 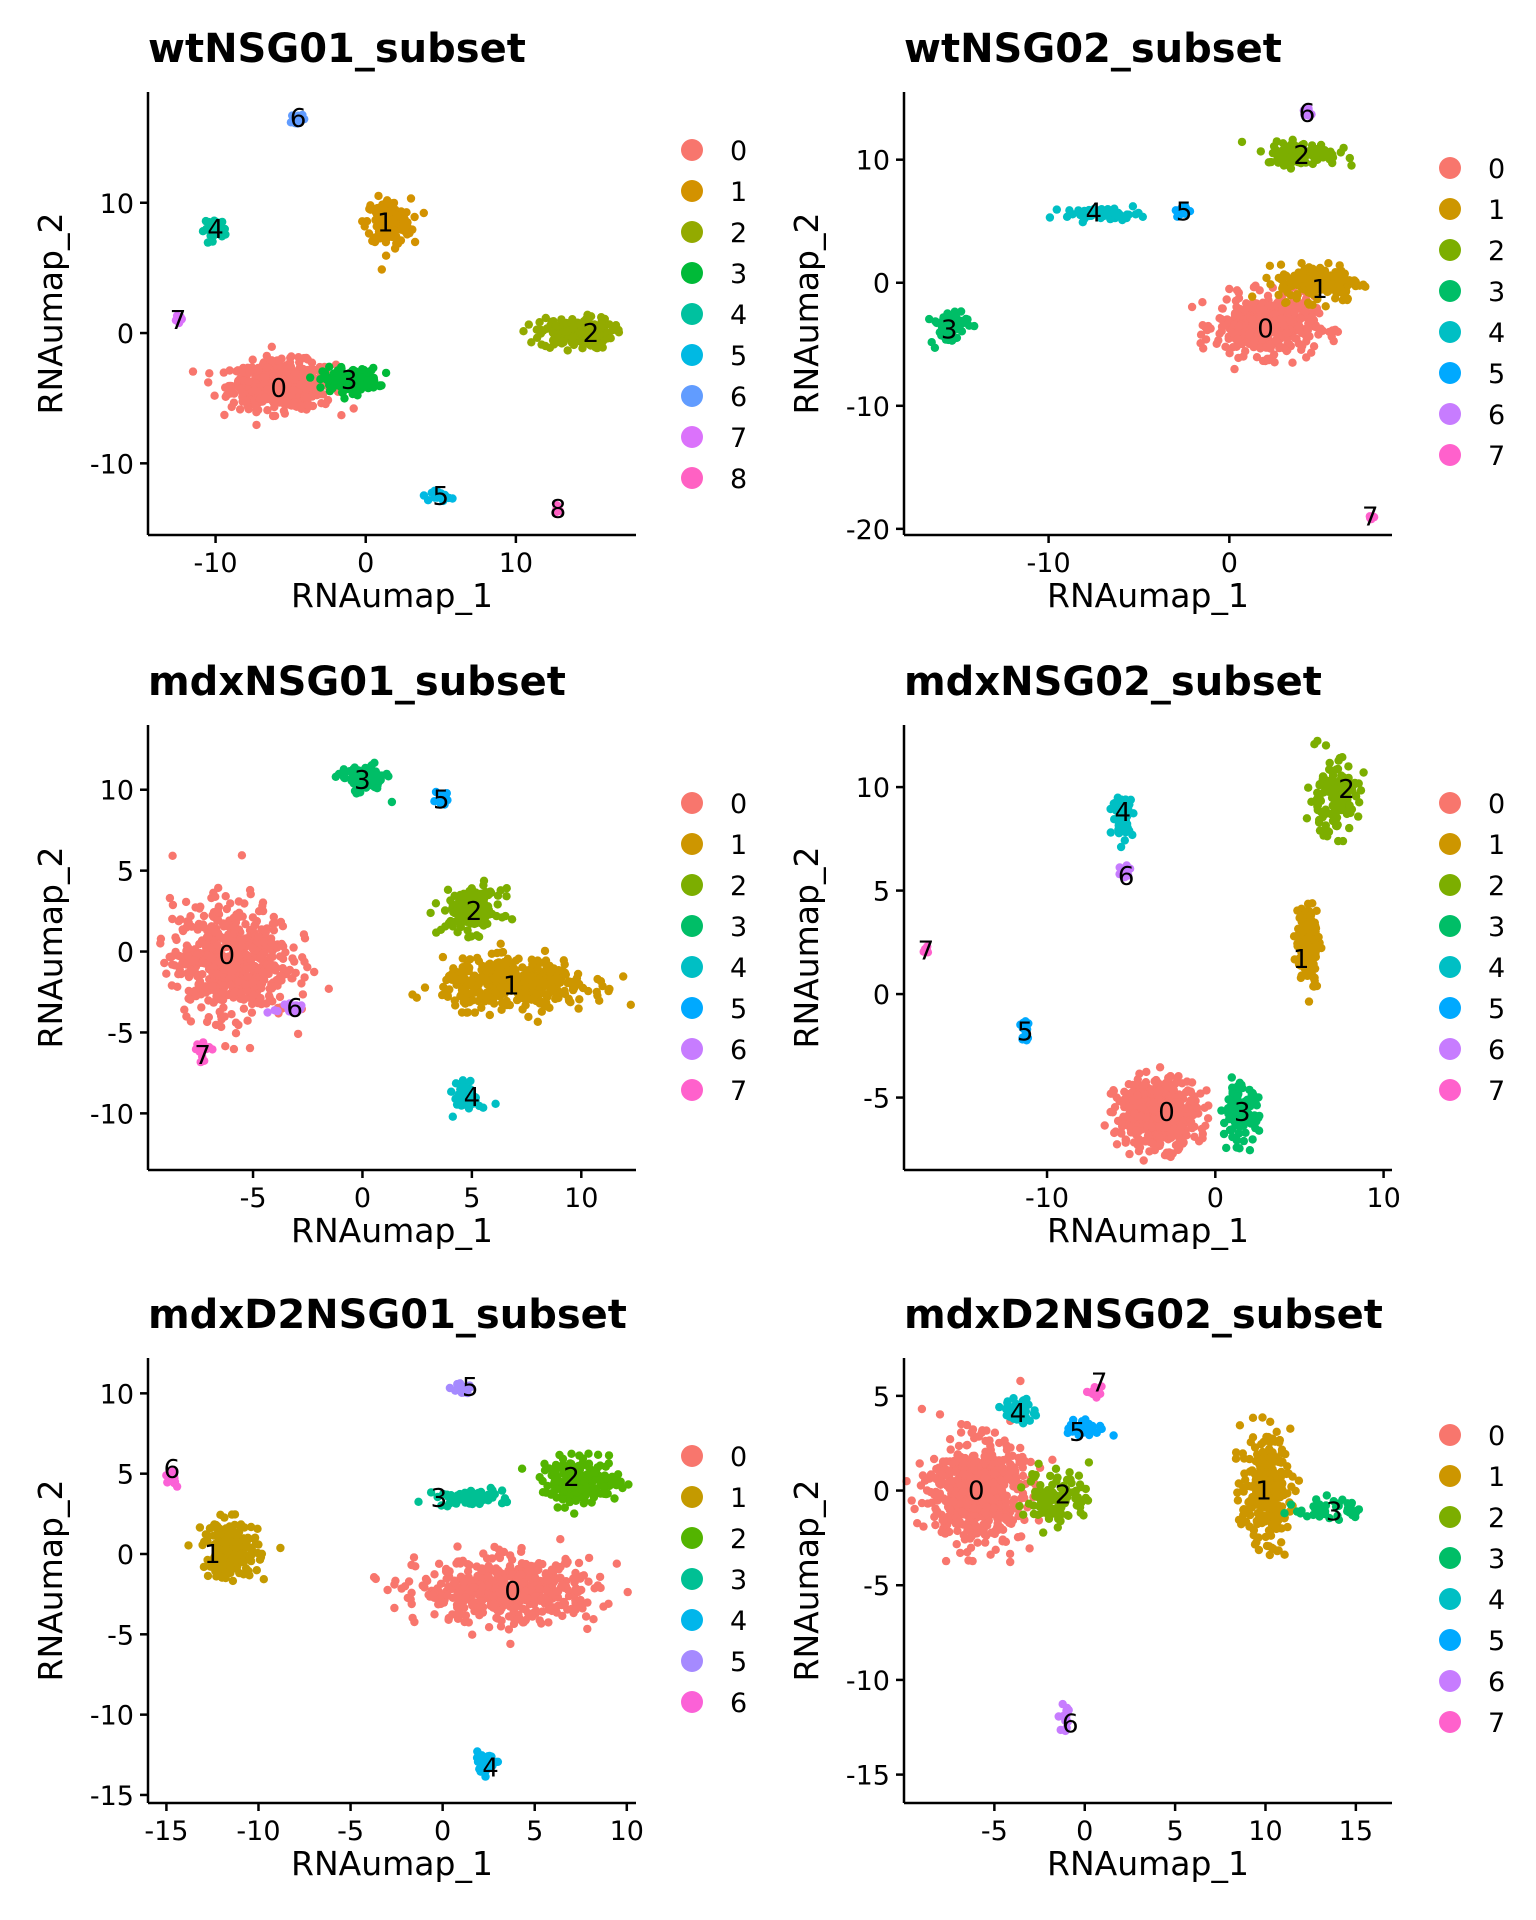 What do you see at coordinates (1301, 960) in the screenshot?
I see `cluster-label-1: 1` at bounding box center [1301, 960].